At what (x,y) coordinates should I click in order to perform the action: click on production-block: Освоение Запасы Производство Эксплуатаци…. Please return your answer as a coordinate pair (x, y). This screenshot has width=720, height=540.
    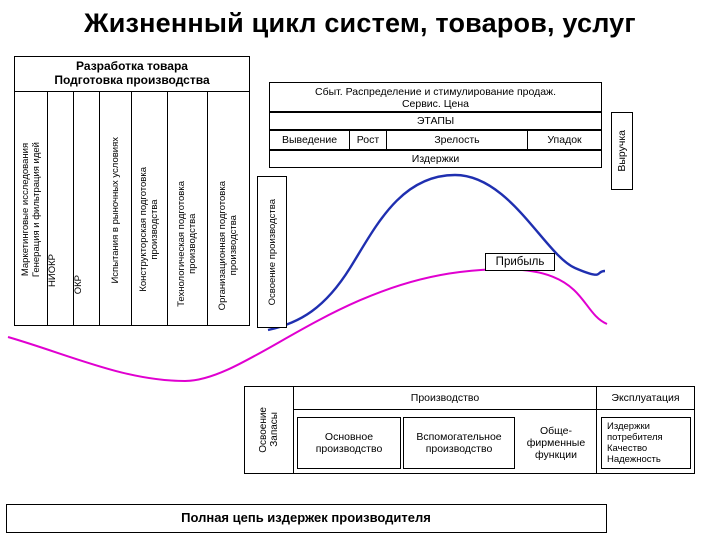
    Looking at the image, I should click on (469, 430).